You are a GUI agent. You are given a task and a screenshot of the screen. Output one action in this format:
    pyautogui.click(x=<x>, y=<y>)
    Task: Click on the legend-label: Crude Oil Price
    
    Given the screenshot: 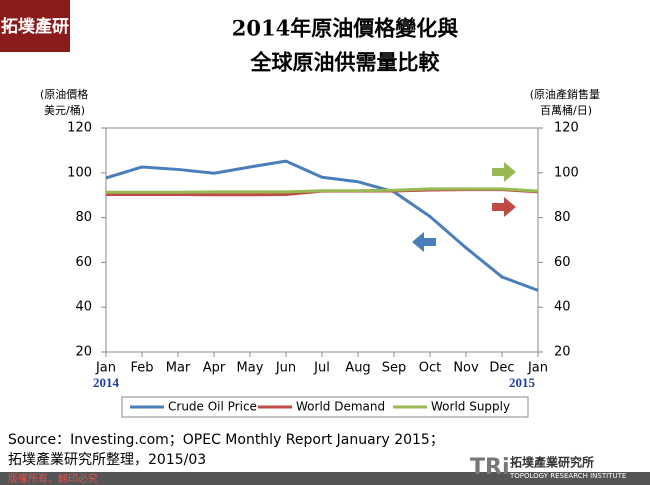 What is the action you would take?
    pyautogui.click(x=212, y=407)
    